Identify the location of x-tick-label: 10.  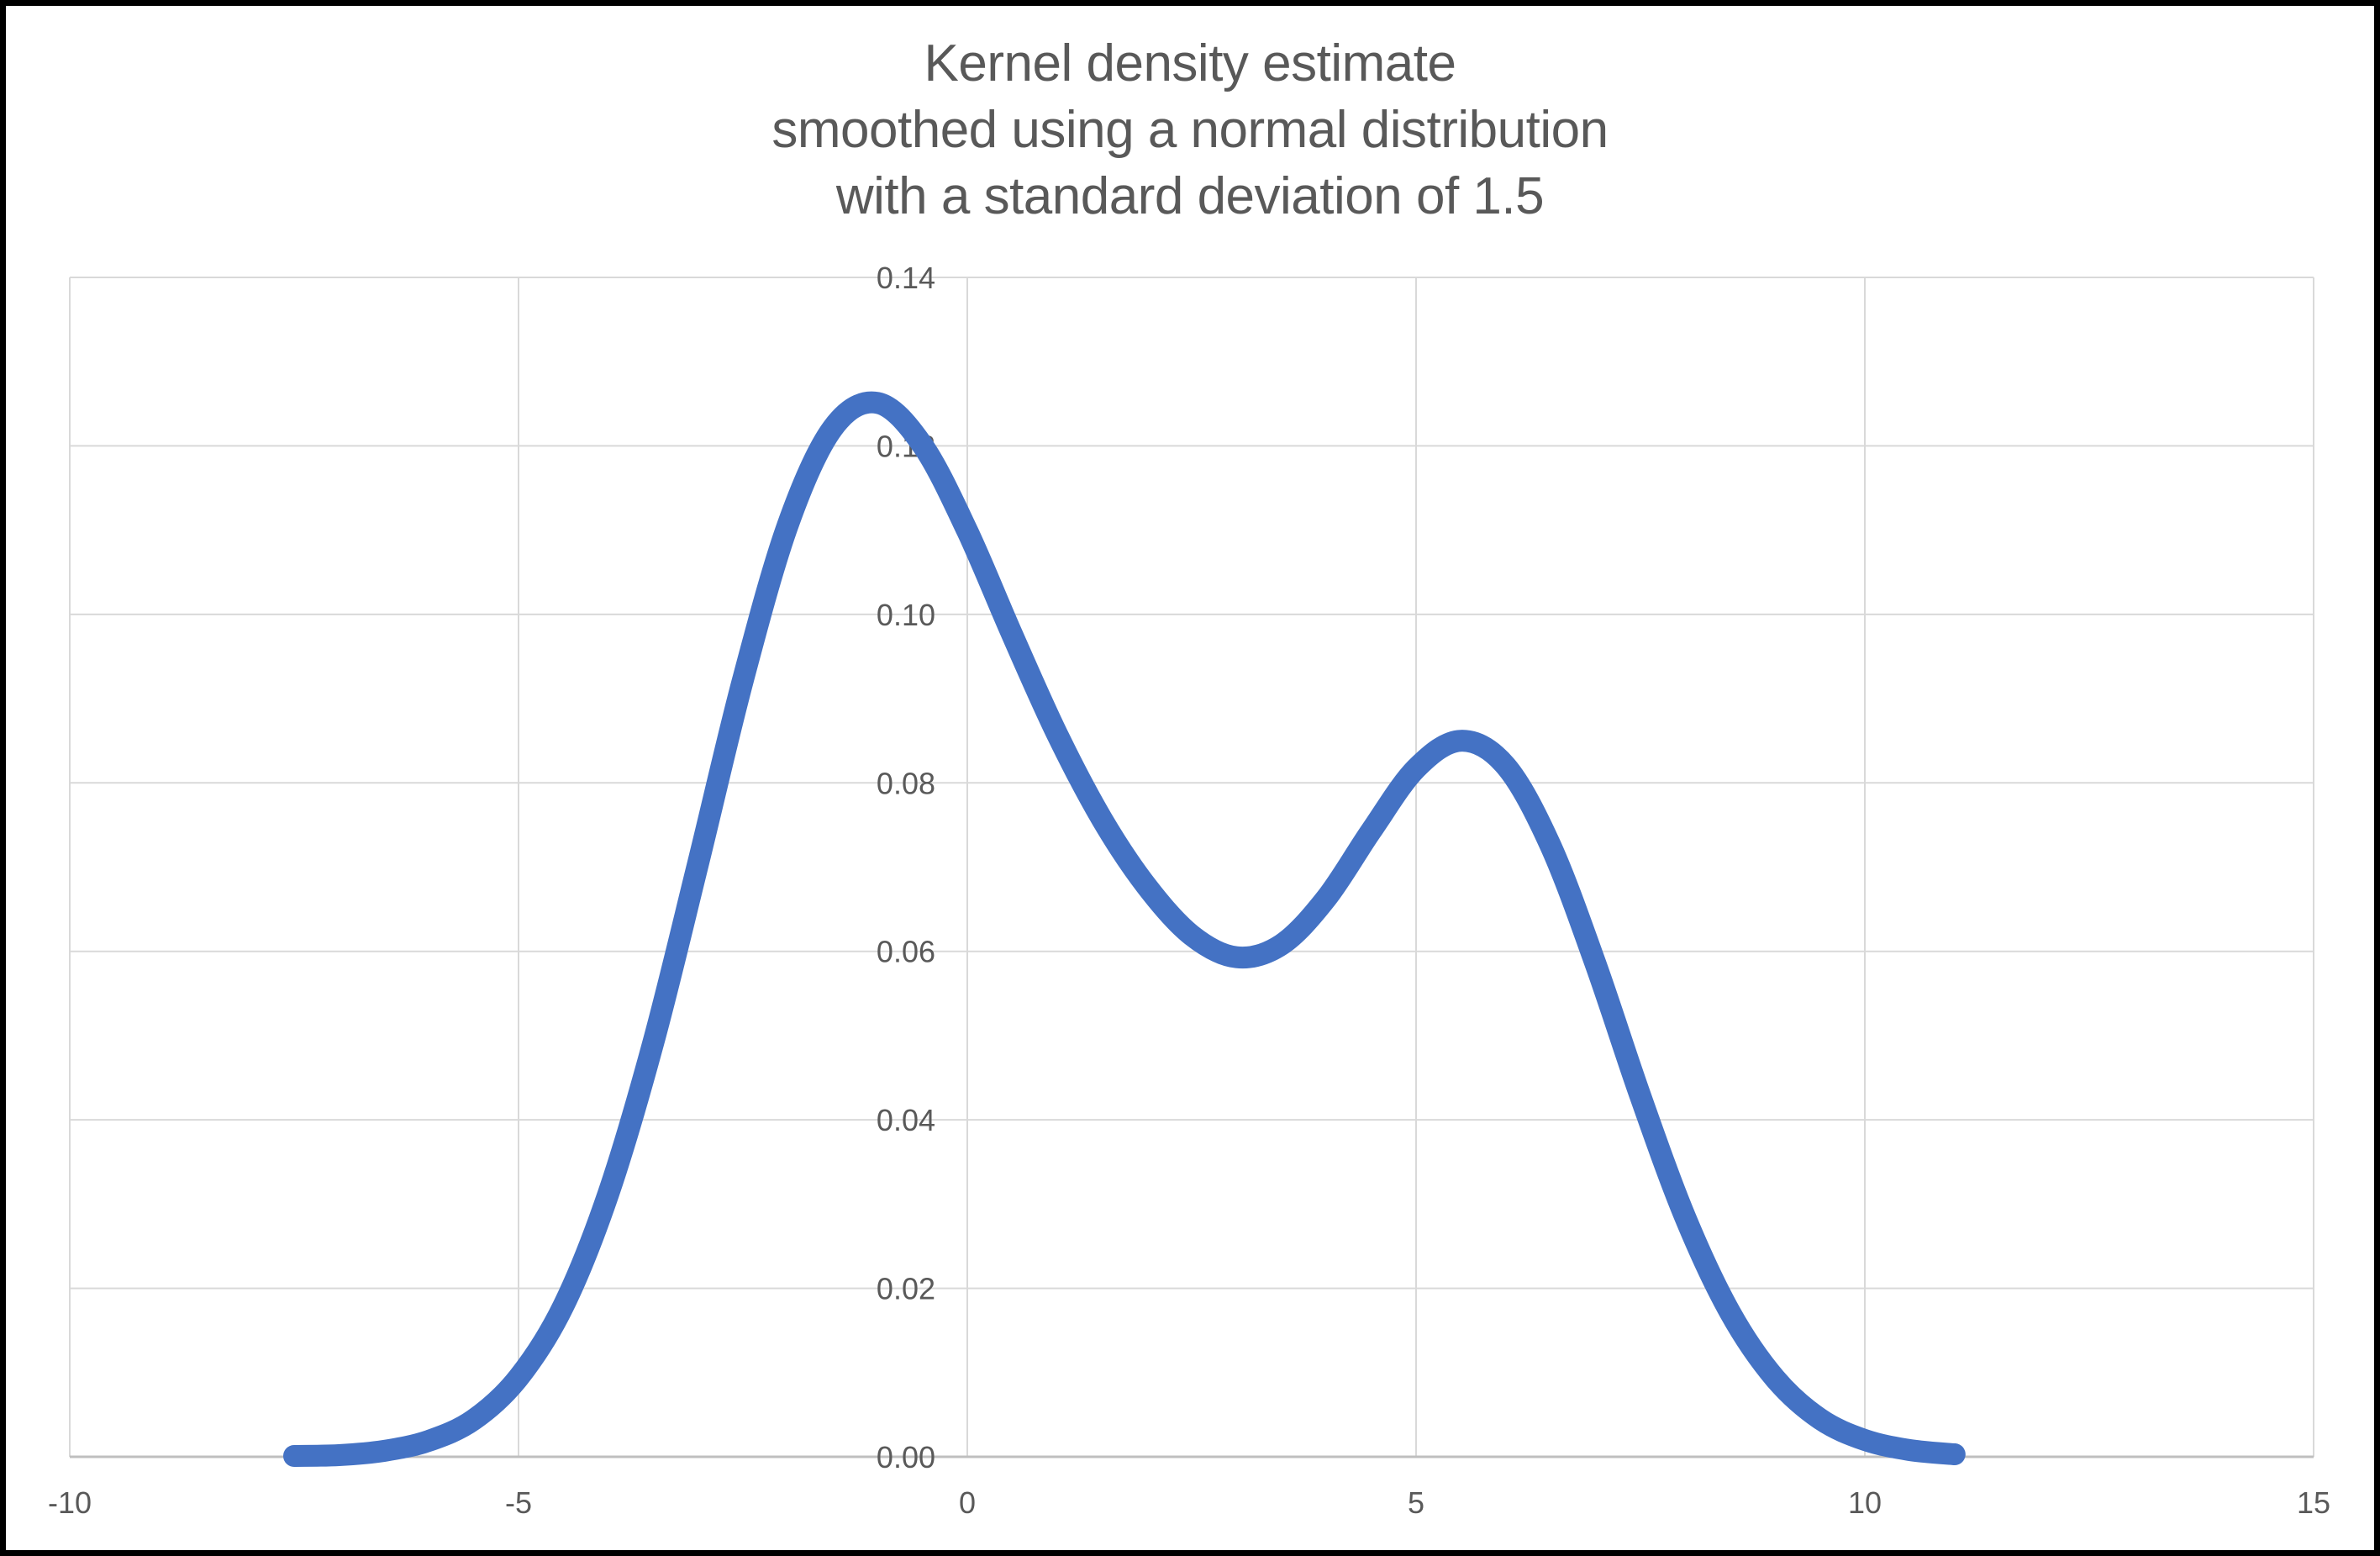
(1865, 1503).